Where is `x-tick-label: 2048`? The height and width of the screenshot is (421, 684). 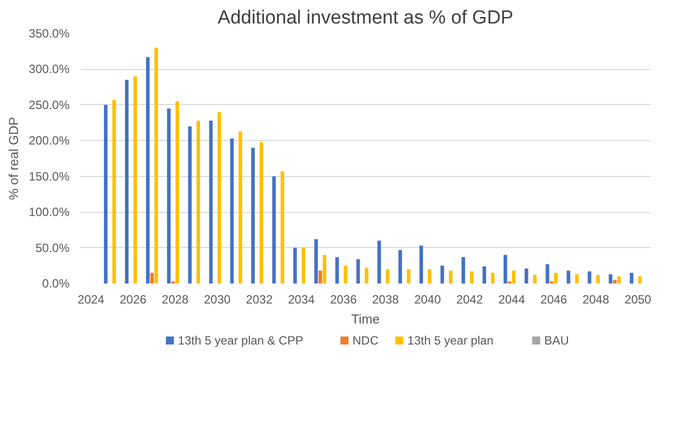
x-tick-label: 2048 is located at coordinates (596, 299).